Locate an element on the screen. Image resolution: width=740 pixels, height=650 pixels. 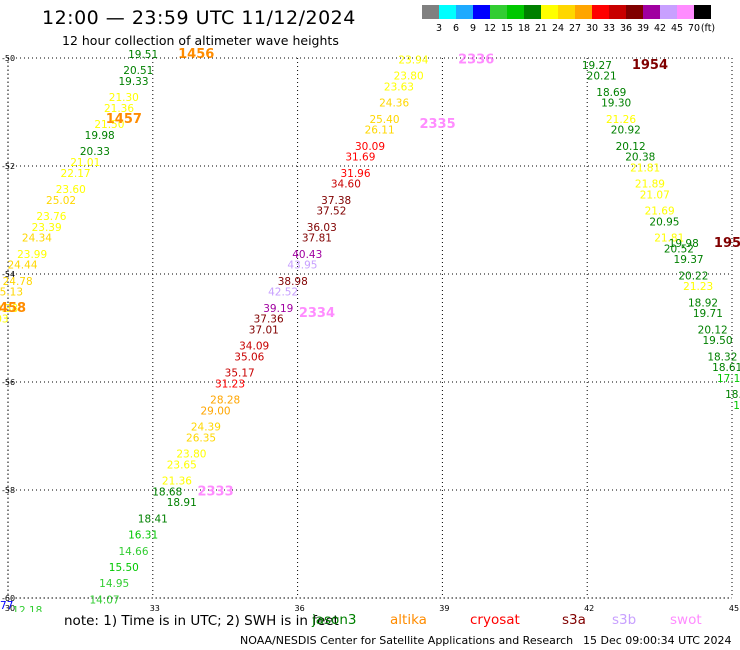
wave-height-label: 29.00 is located at coordinates (216, 411).